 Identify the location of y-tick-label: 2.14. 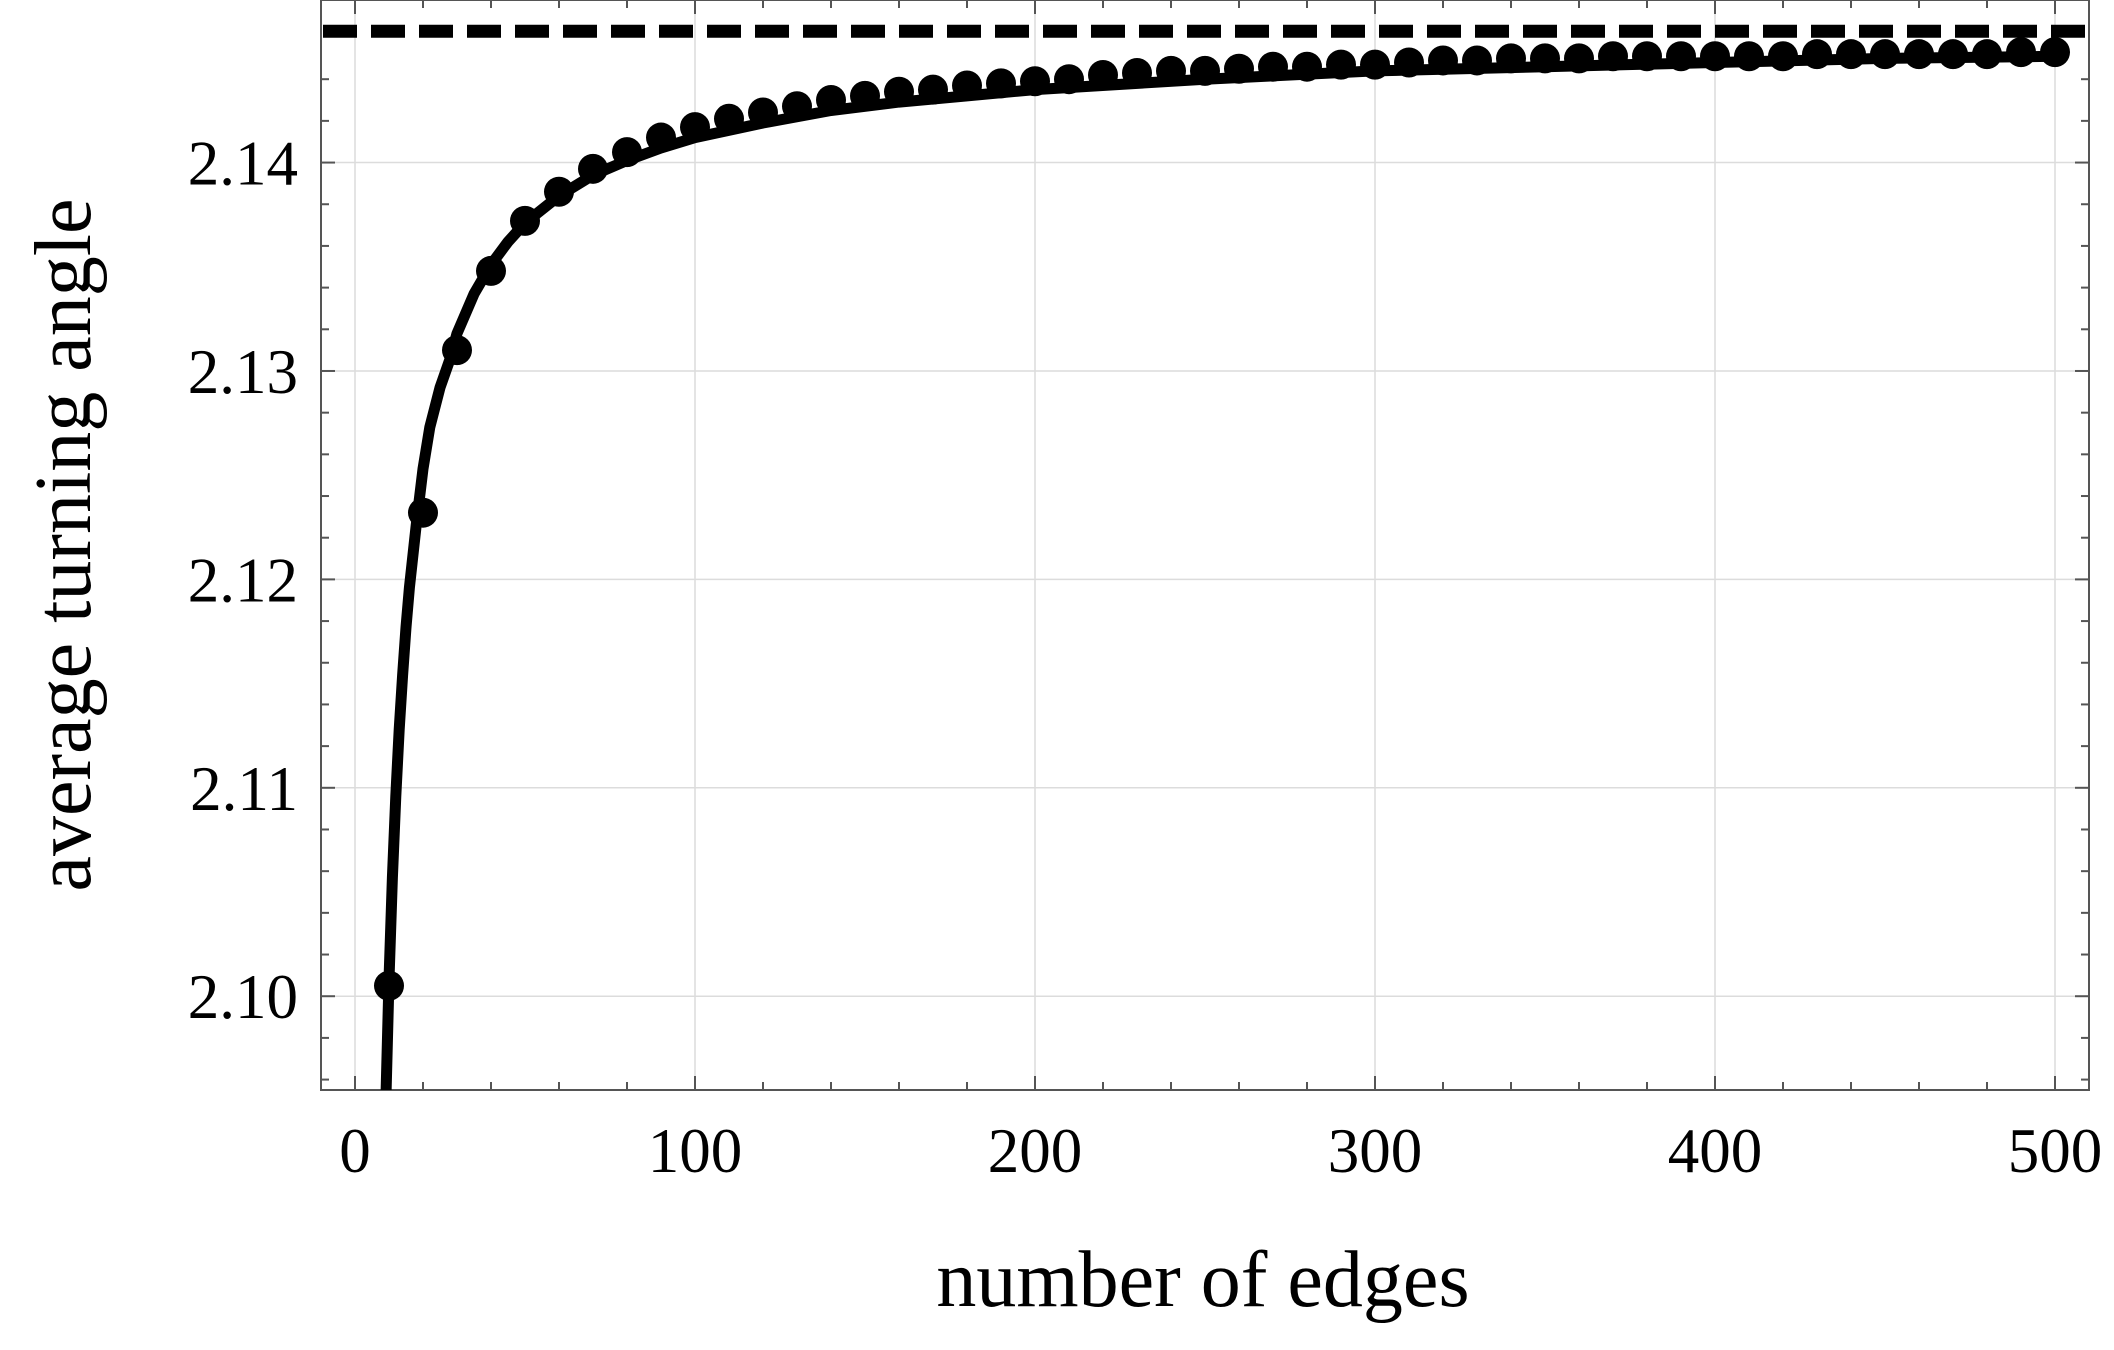
(243, 164).